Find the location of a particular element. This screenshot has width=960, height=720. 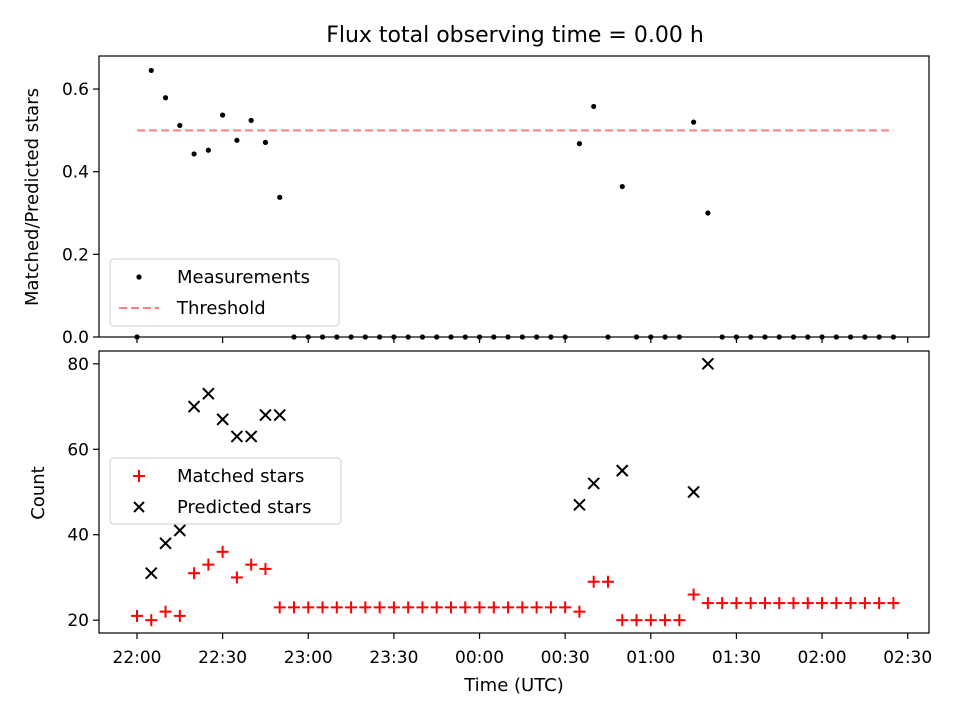

y-tick-label: 0.6 is located at coordinates (75, 90).